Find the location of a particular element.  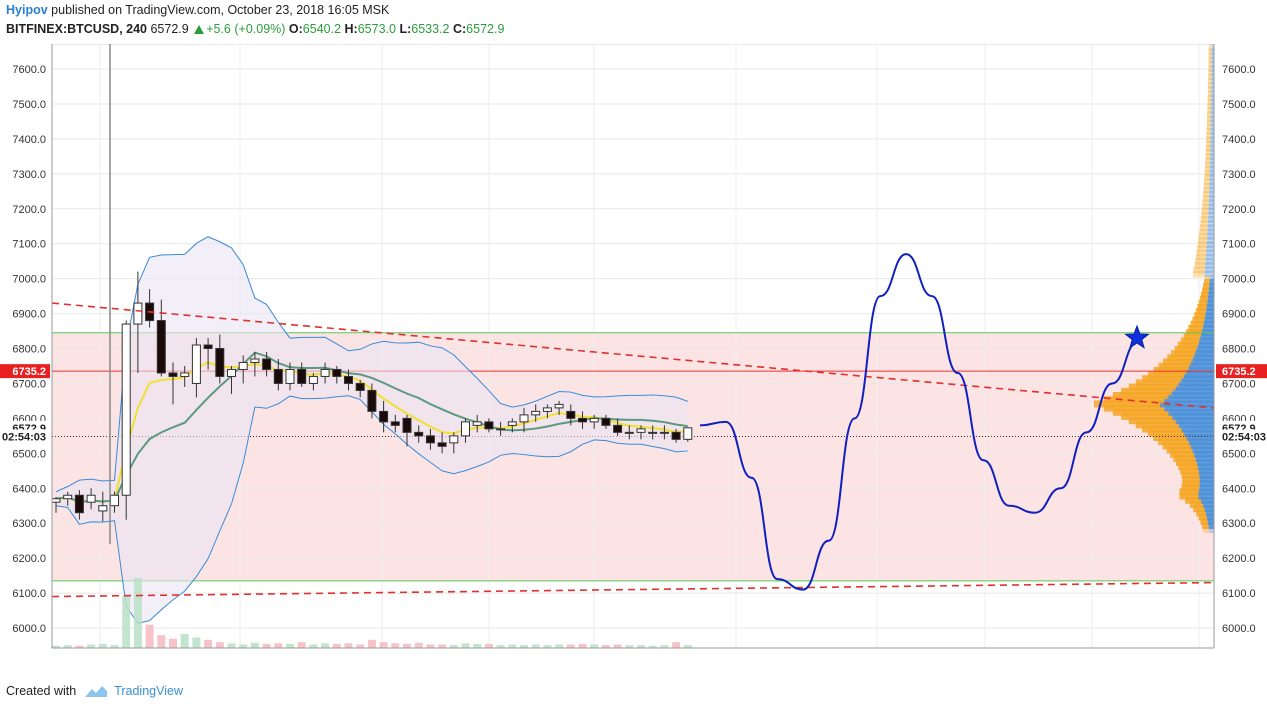

level-price-tag-left: 6735.2 is located at coordinates (29, 372).